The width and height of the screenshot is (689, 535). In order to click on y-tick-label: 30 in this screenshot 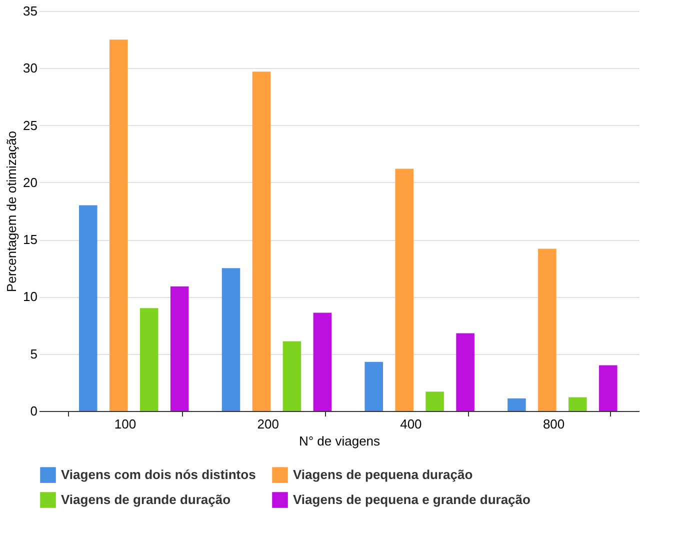, I will do `click(30, 68)`.